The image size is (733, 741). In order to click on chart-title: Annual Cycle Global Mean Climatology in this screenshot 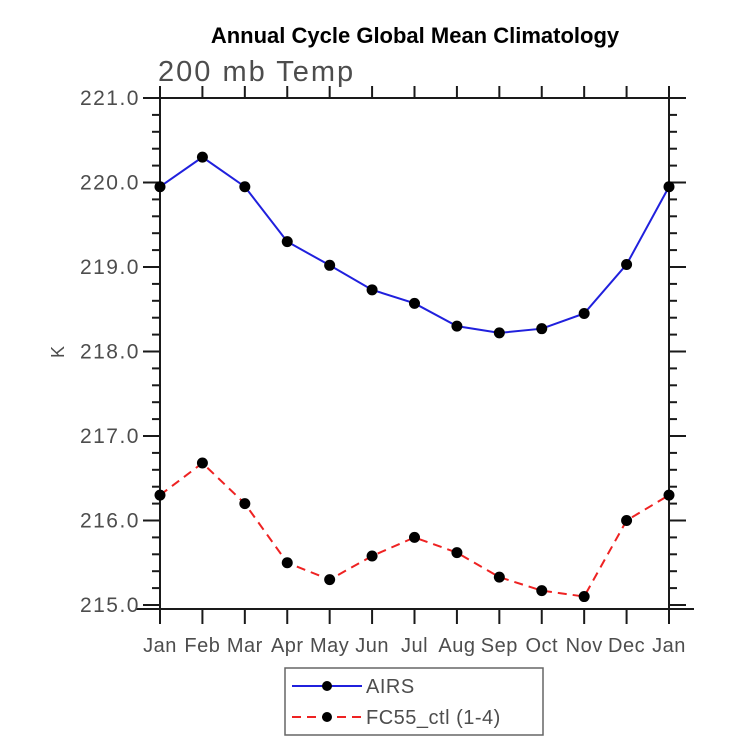, I will do `click(415, 35)`.